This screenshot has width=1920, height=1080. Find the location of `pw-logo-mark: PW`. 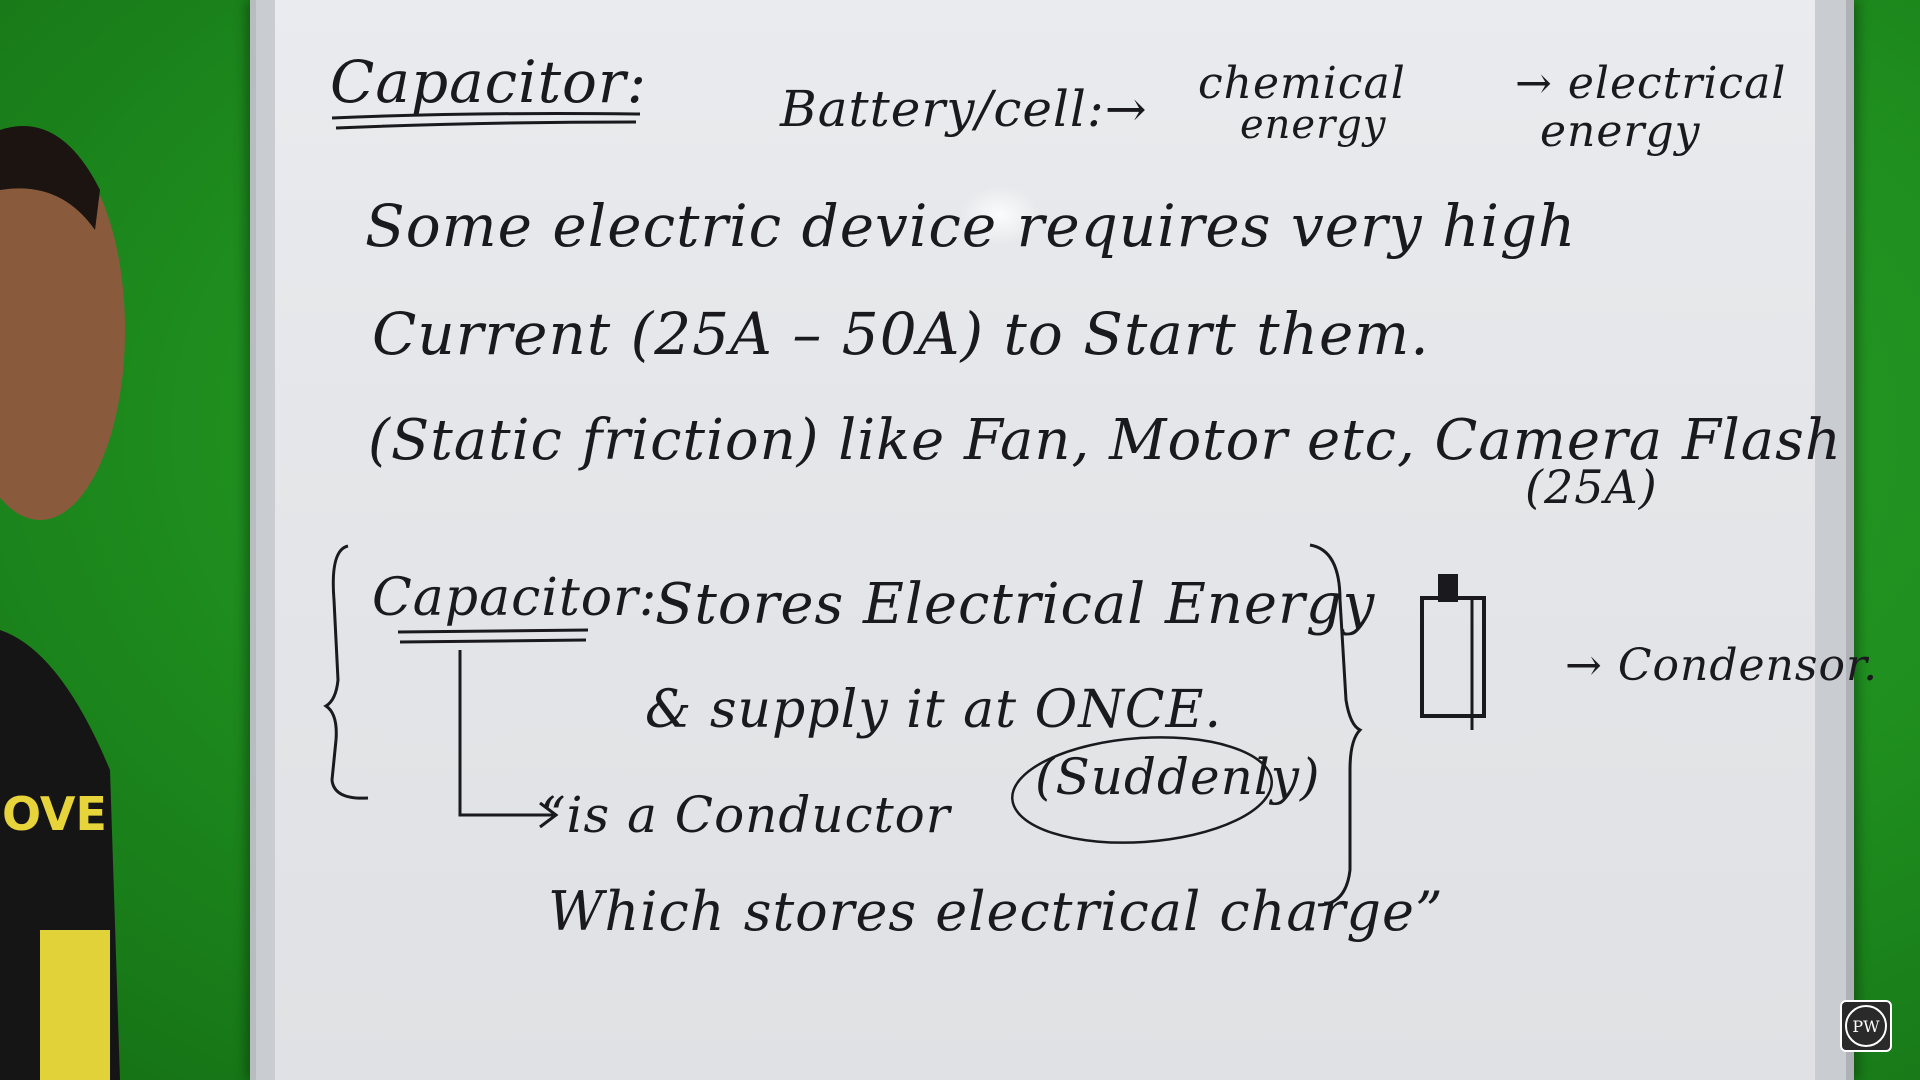

pw-logo-mark: PW is located at coordinates (1866, 1026).